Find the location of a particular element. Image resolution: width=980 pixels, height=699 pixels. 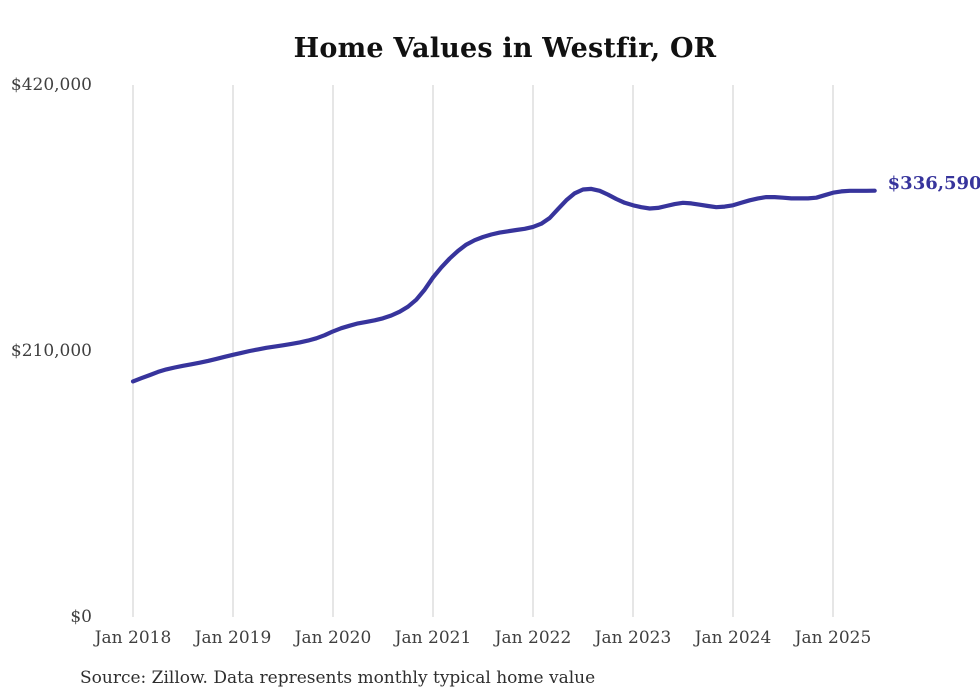

chart-title: Home Values in Westfir, OR is located at coordinates (505, 48).